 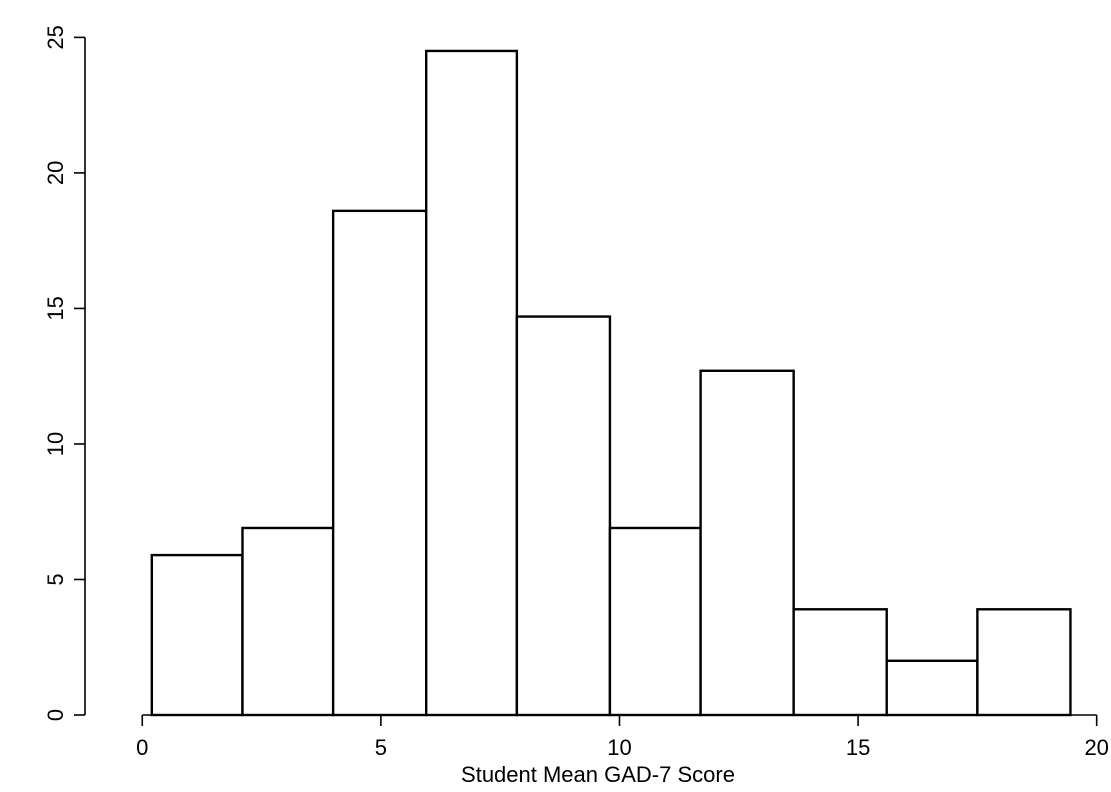 What do you see at coordinates (619, 747) in the screenshot?
I see `x-tick-label-10: 10` at bounding box center [619, 747].